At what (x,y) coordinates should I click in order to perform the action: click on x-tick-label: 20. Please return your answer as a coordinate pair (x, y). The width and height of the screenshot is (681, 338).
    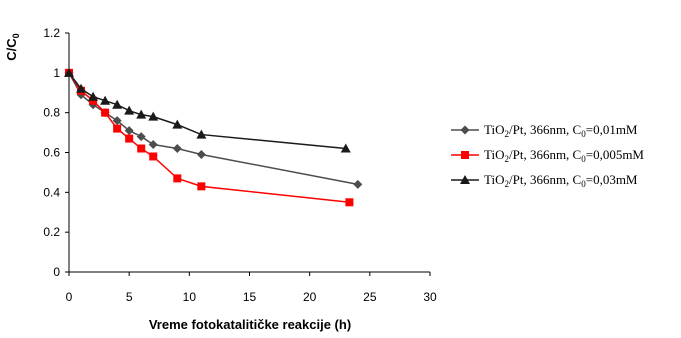
    Looking at the image, I should click on (310, 297).